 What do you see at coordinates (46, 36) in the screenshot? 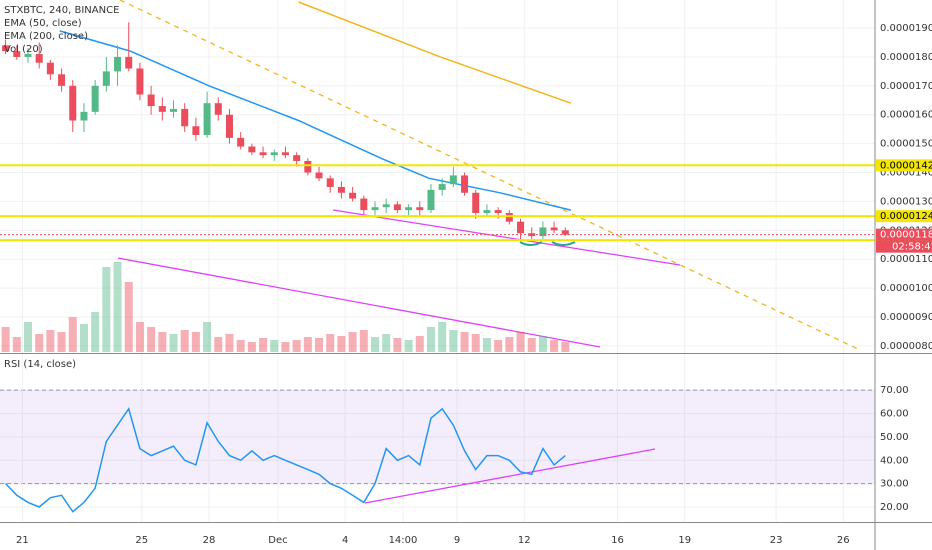
I see `legend-entry: EMA (200, close)` at bounding box center [46, 36].